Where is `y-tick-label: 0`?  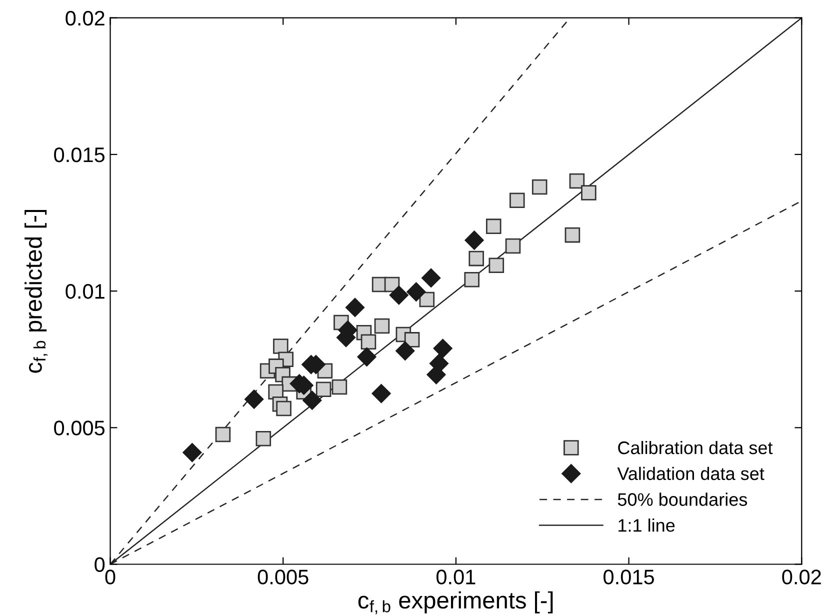 y-tick-label: 0 is located at coordinates (99, 564).